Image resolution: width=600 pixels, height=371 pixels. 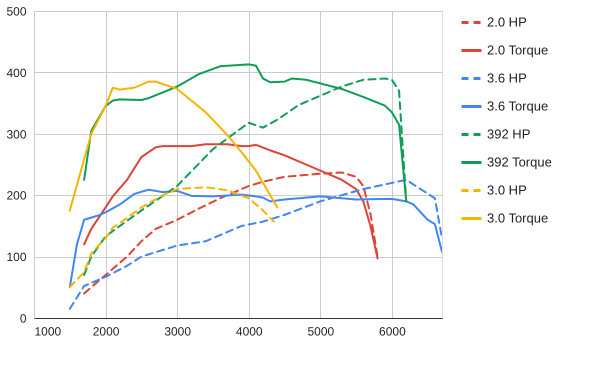 I want to click on legend-label: 3.6 HP, so click(x=507, y=78).